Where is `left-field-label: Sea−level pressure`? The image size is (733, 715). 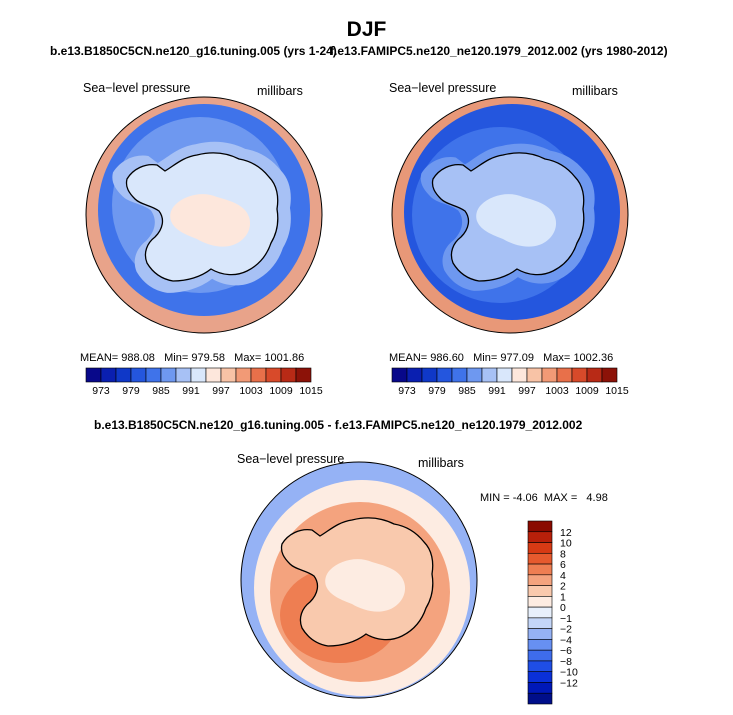 left-field-label: Sea−level pressure is located at coordinates (137, 88).